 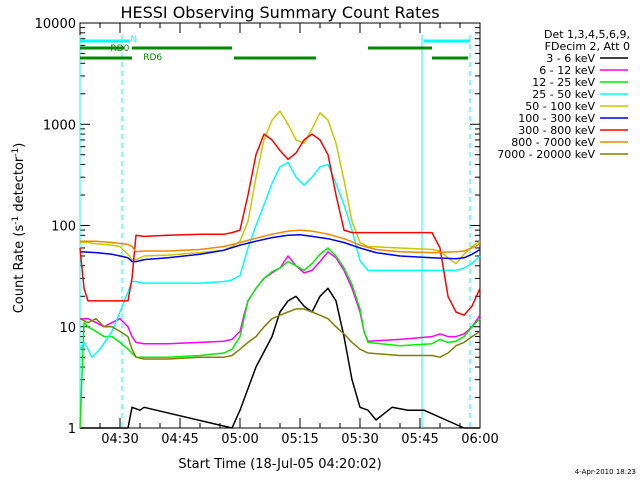 I want to click on y-tick-label: 10, so click(x=67, y=328).